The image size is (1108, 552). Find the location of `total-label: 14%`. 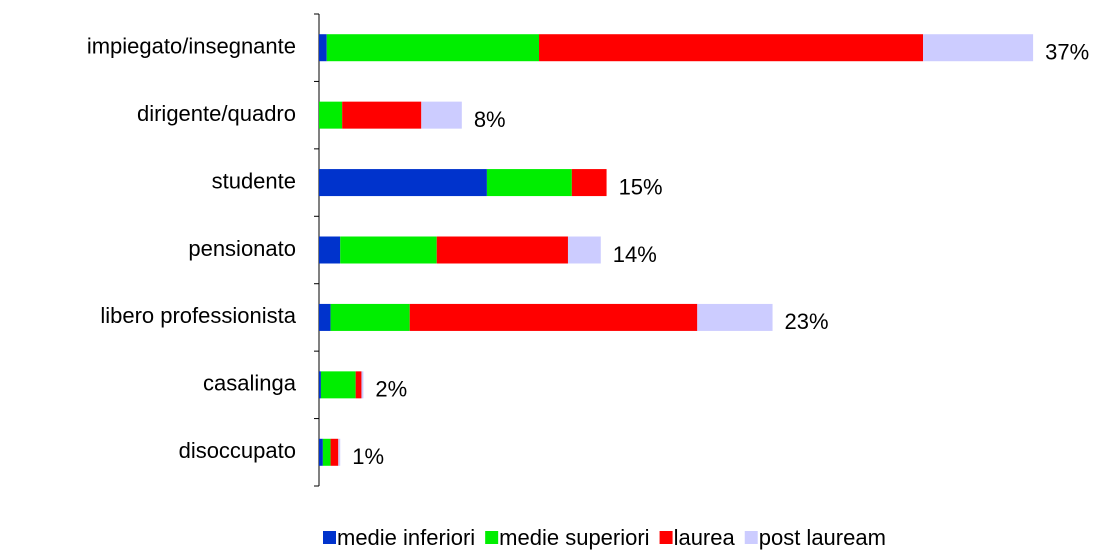

total-label: 14% is located at coordinates (635, 254).